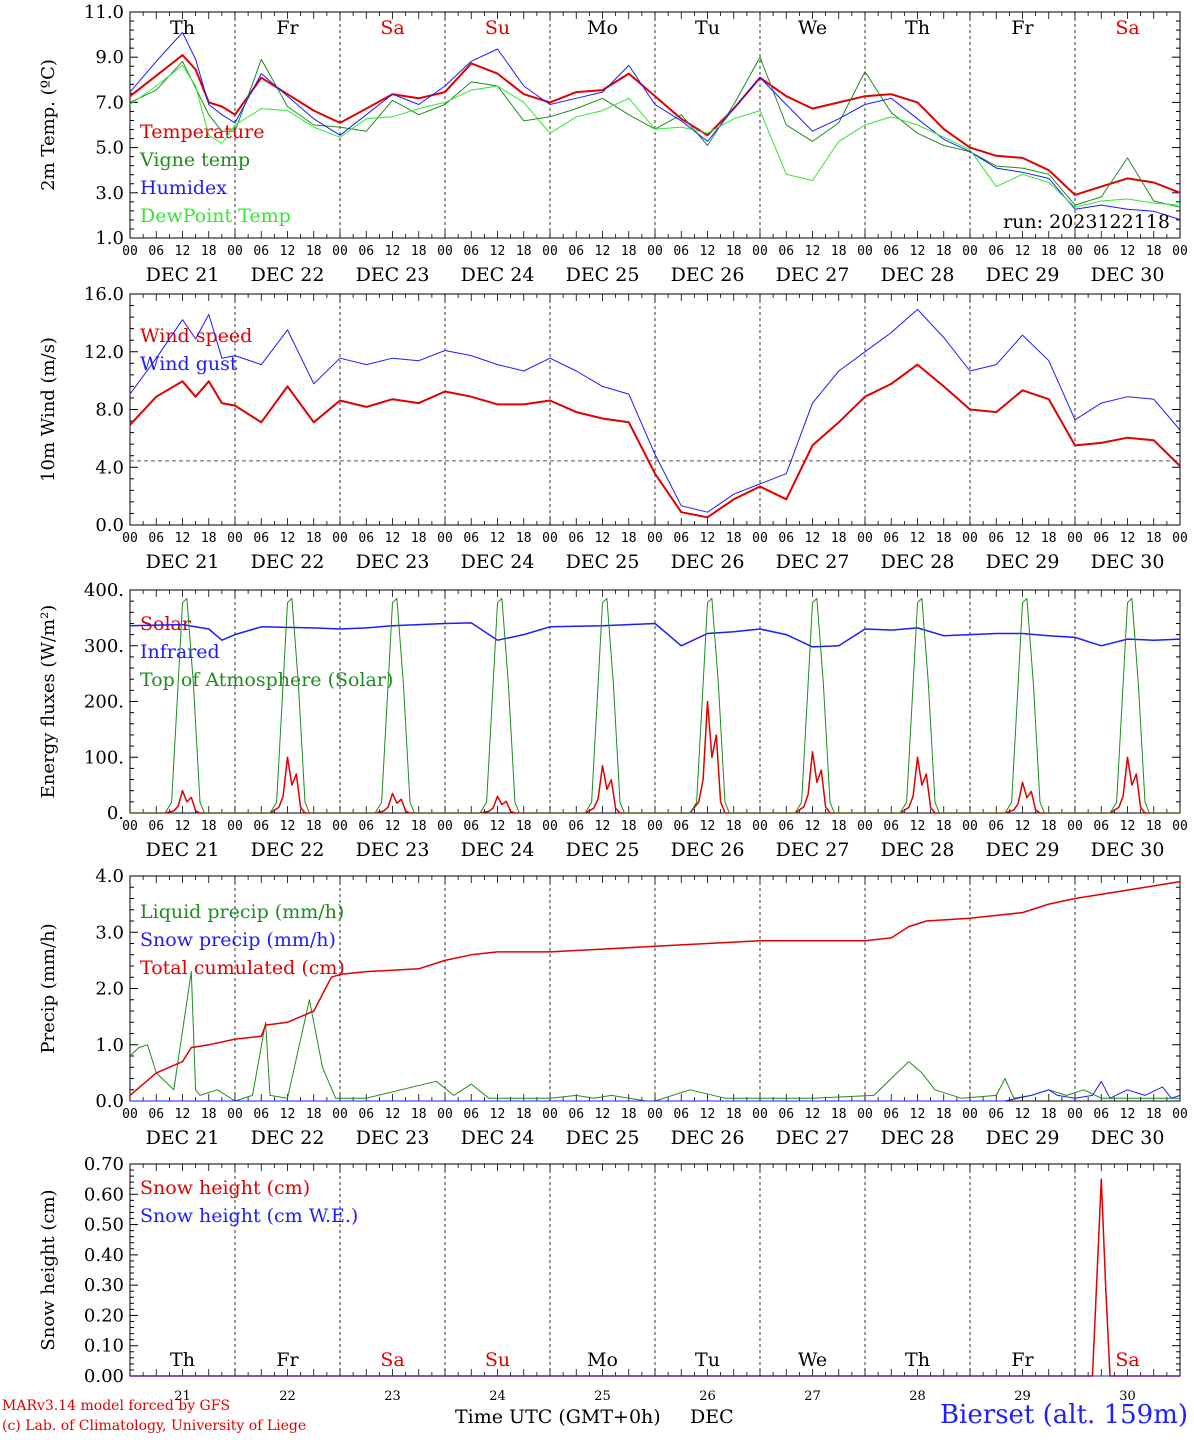  Describe the element at coordinates (602, 1360) in the screenshot. I see `day-name-label: Mo` at that location.